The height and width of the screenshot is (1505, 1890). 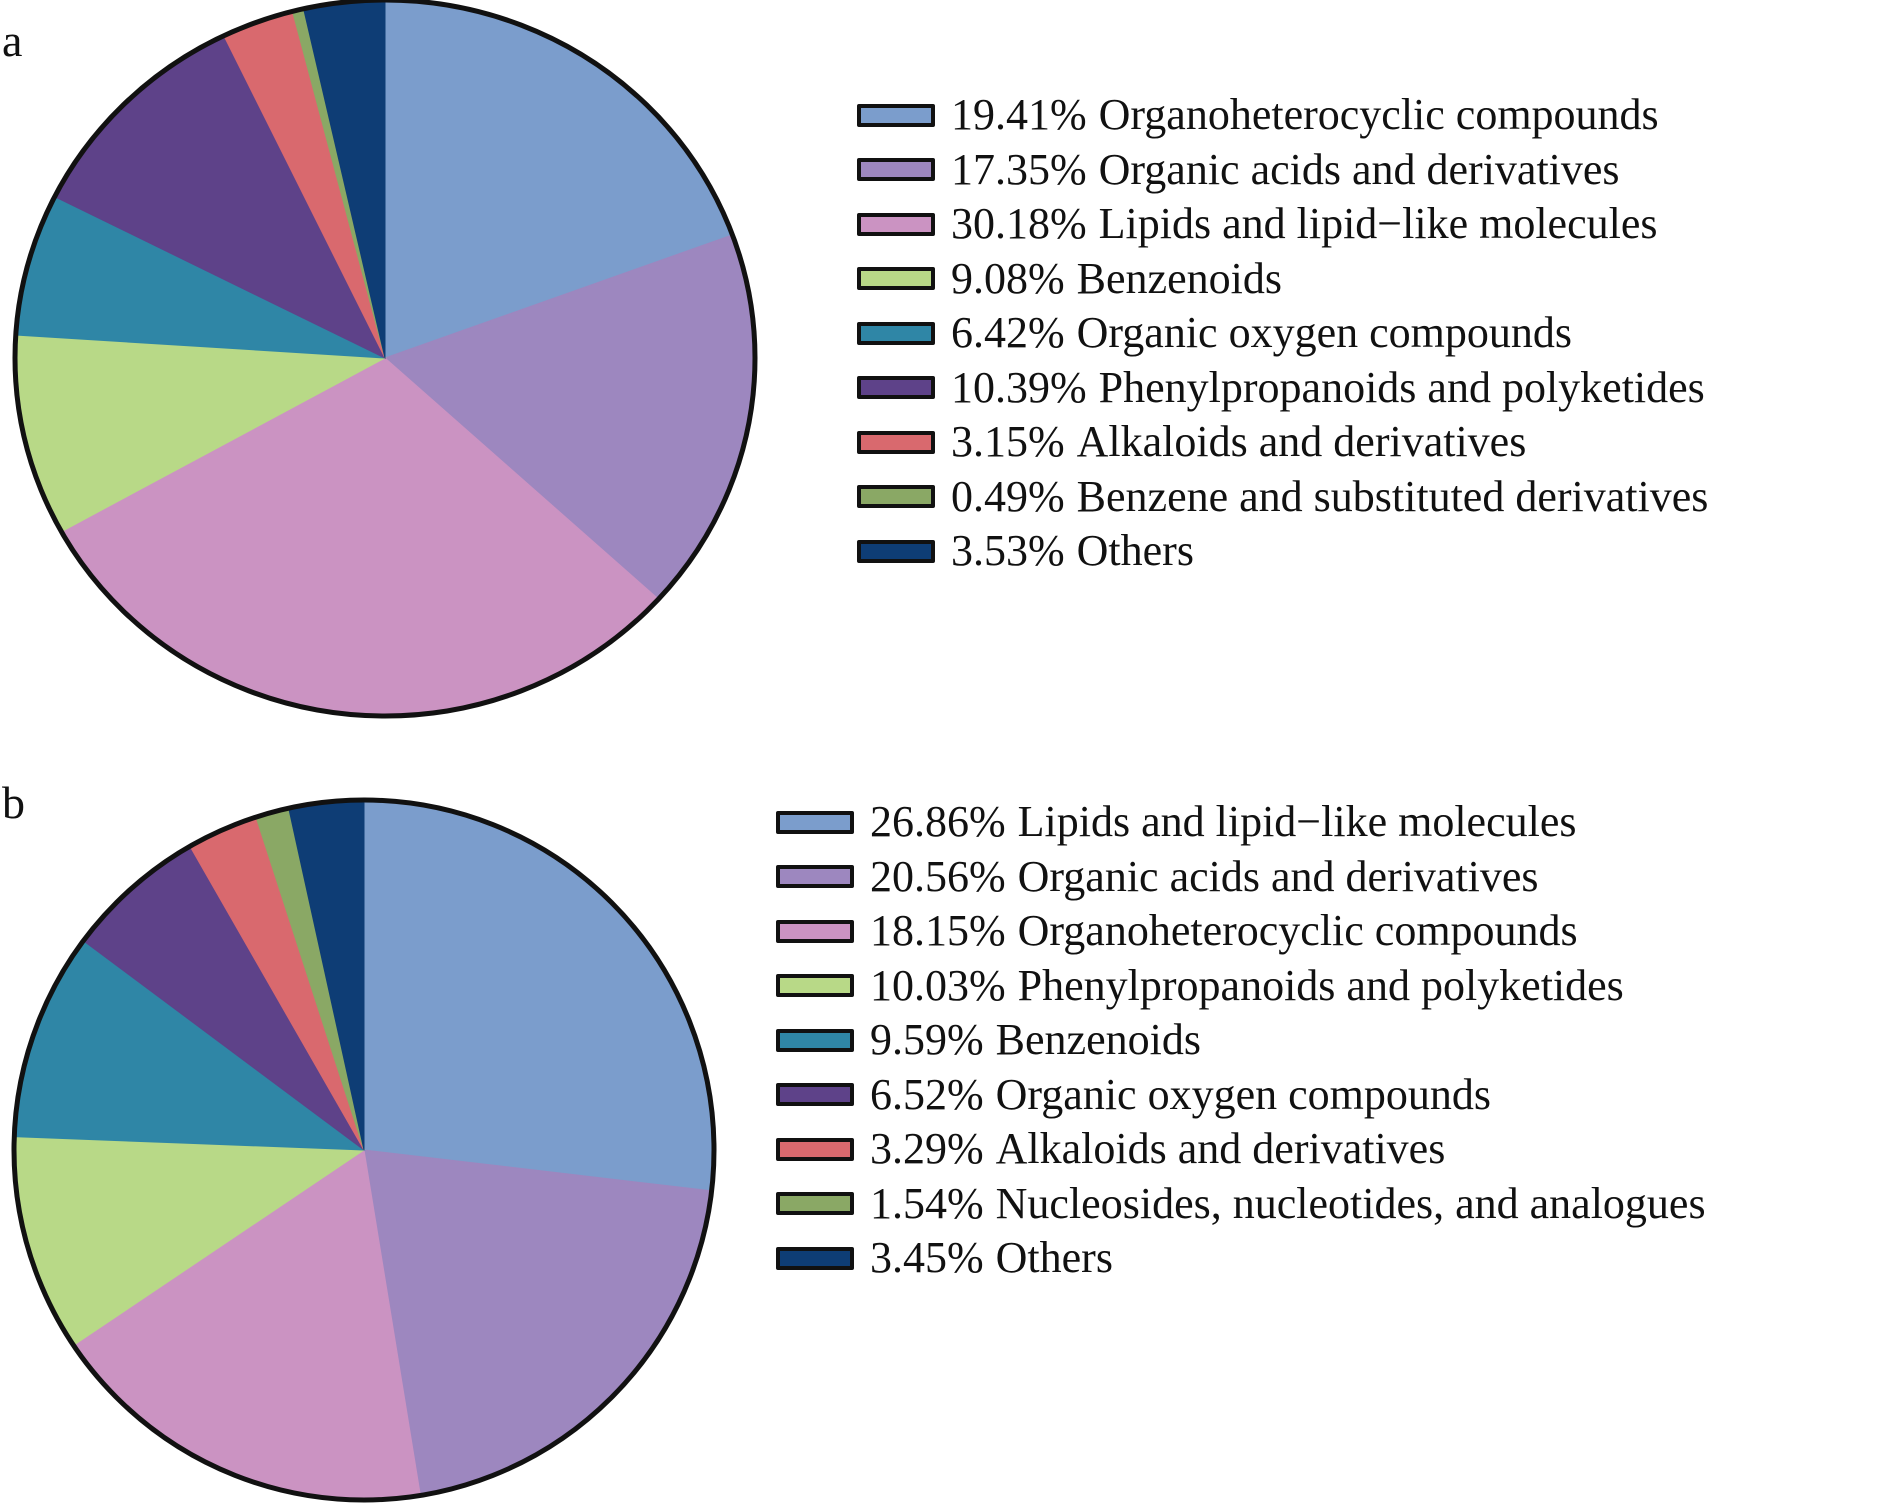 I want to click on legend-b-item-5: 6.52% Organic oxygen compounds, so click(x=1241, y=1095).